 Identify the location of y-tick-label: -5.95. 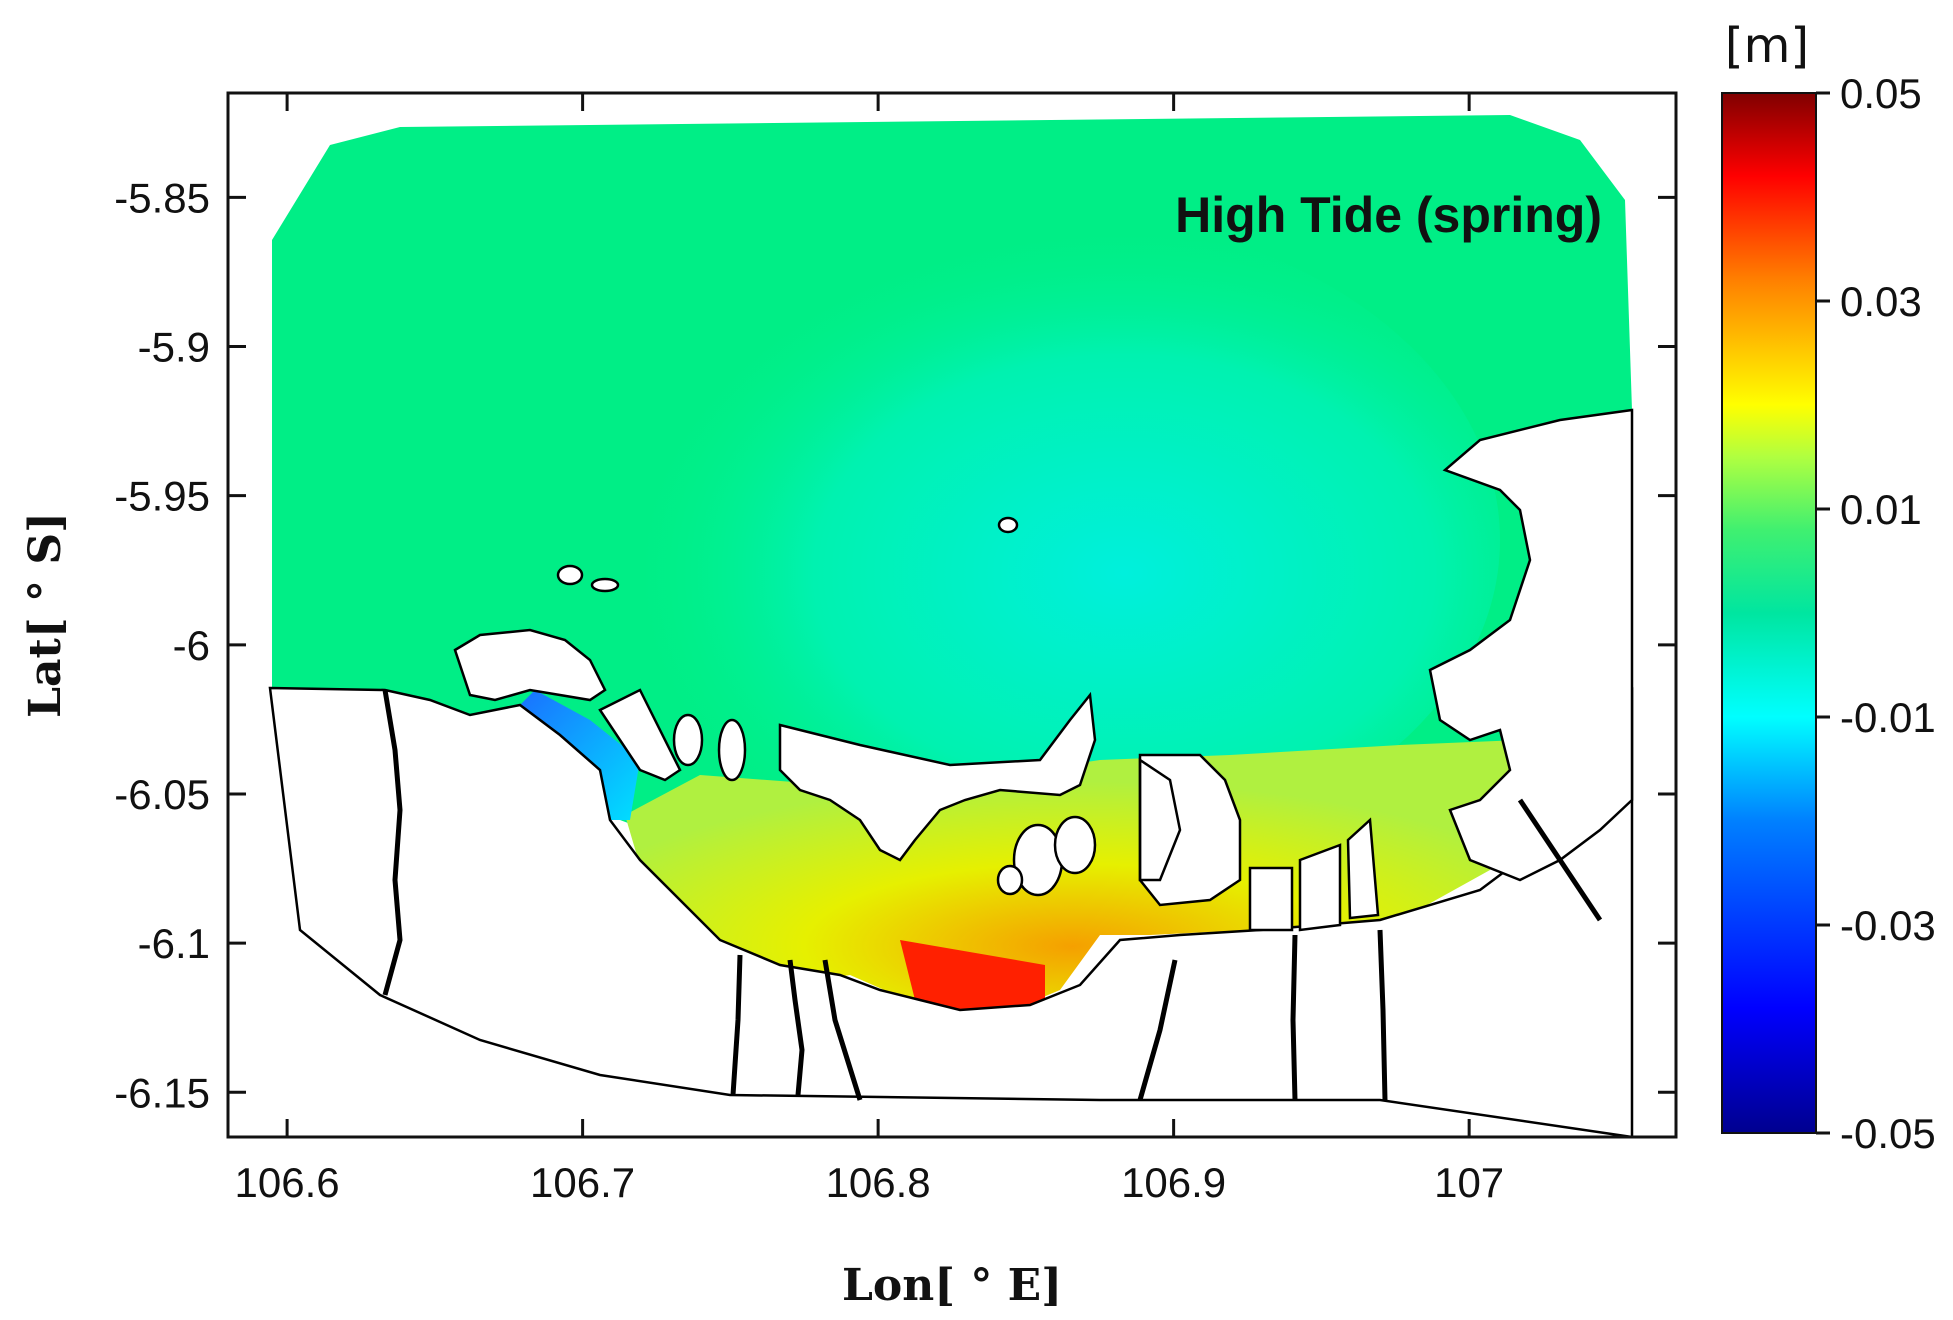
(162, 496).